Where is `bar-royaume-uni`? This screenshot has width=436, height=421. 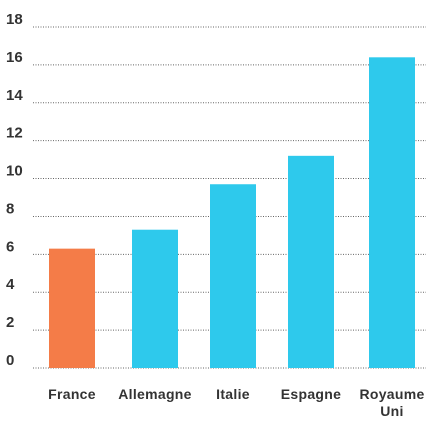 bar-royaume-uni is located at coordinates (392, 213).